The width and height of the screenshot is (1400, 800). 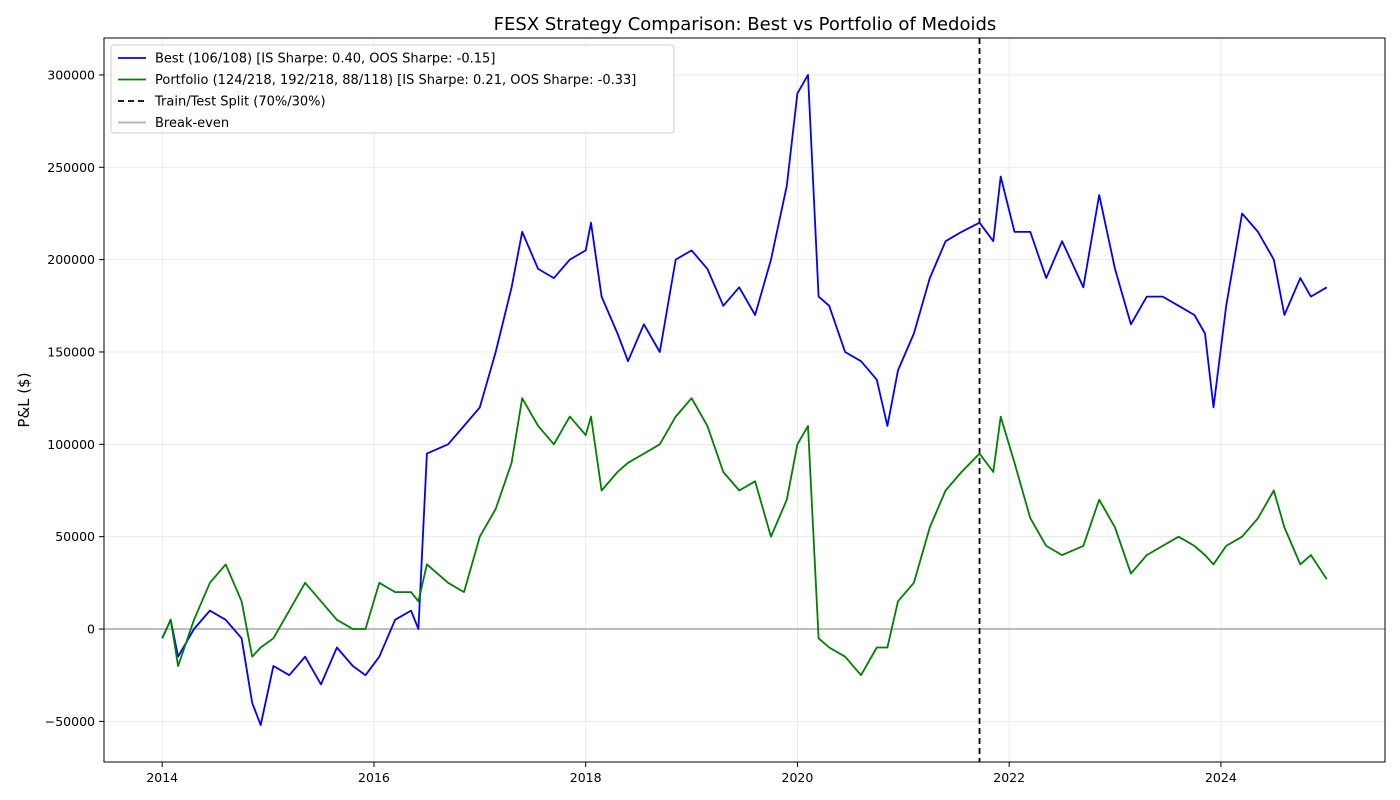 I want to click on y-tick-label: 200000, so click(x=71, y=259).